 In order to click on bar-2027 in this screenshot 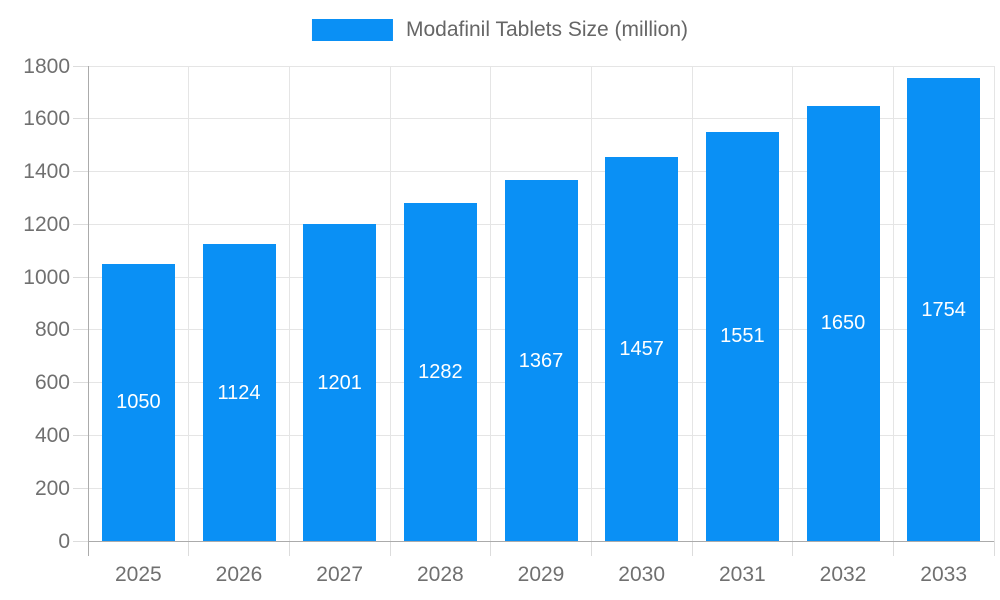, I will do `click(340, 382)`.